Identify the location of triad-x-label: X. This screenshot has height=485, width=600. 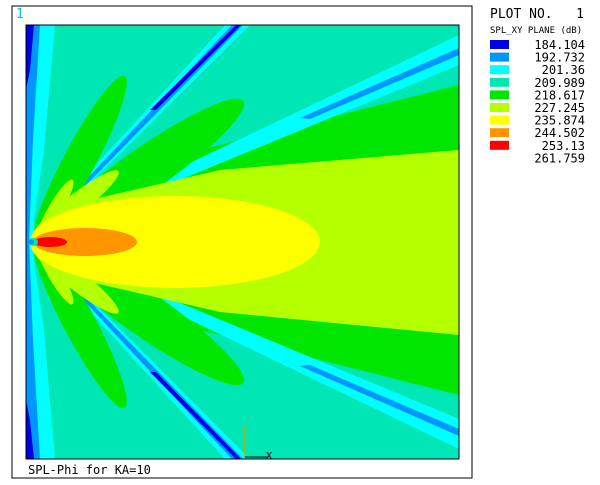
(269, 456).